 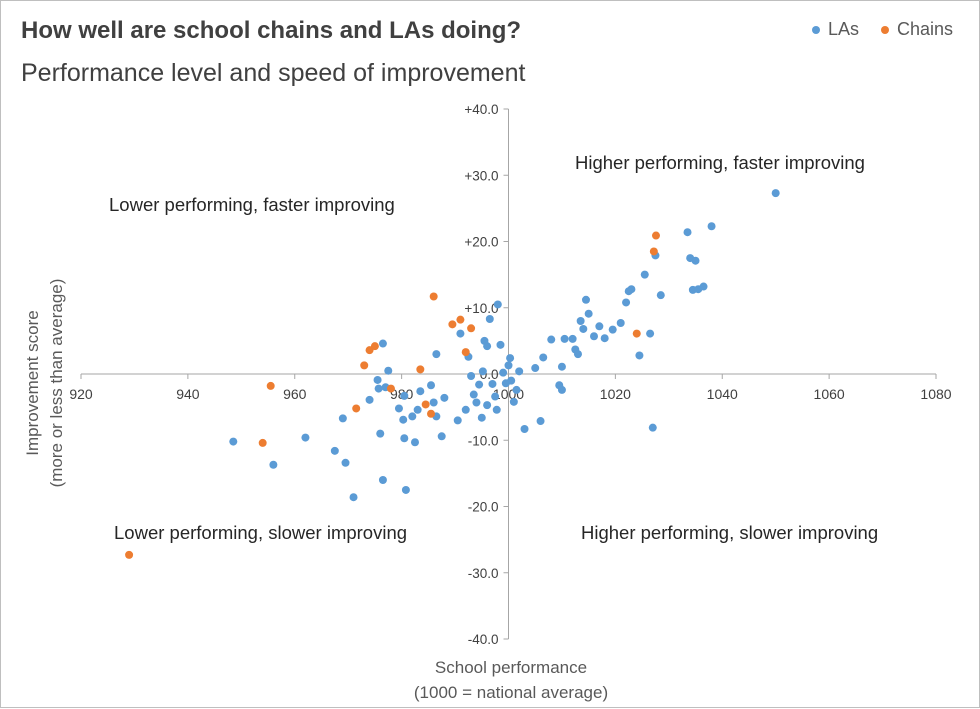 I want to click on legend-item-las: LAs, so click(x=835, y=29).